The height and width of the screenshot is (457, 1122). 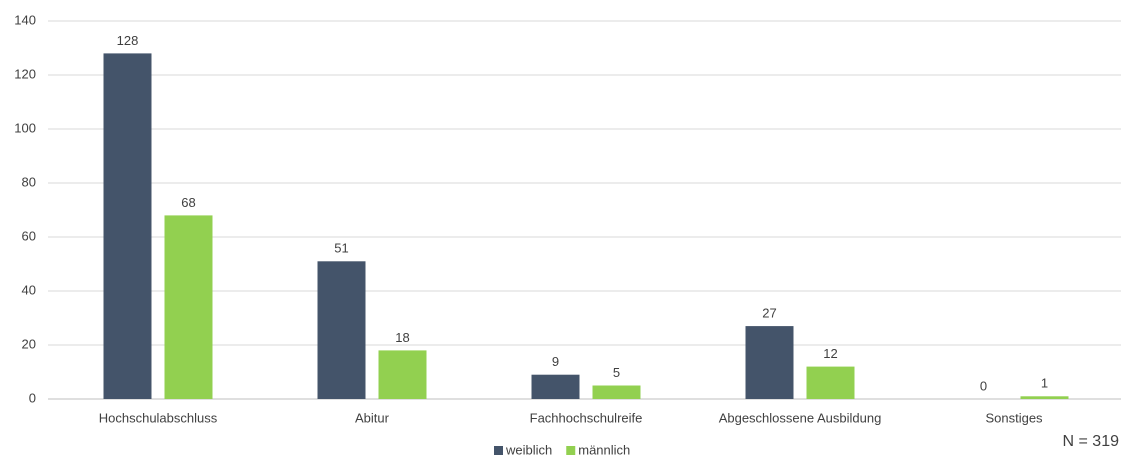 What do you see at coordinates (188, 202) in the screenshot?
I see `value-label: 68` at bounding box center [188, 202].